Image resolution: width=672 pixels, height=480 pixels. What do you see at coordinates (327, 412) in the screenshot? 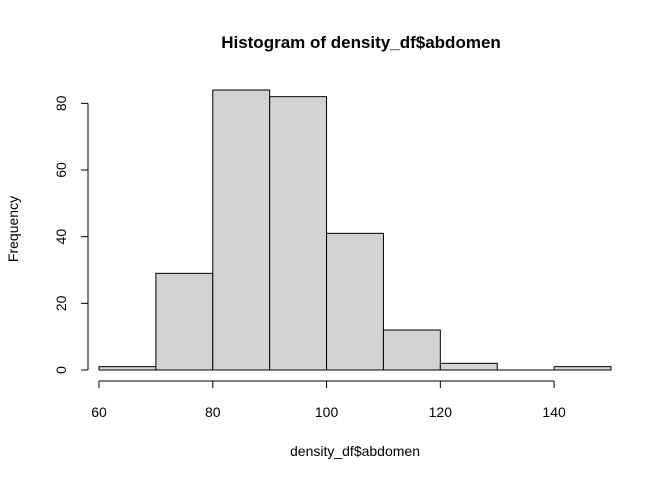
I see `x-tick-label: 100` at bounding box center [327, 412].